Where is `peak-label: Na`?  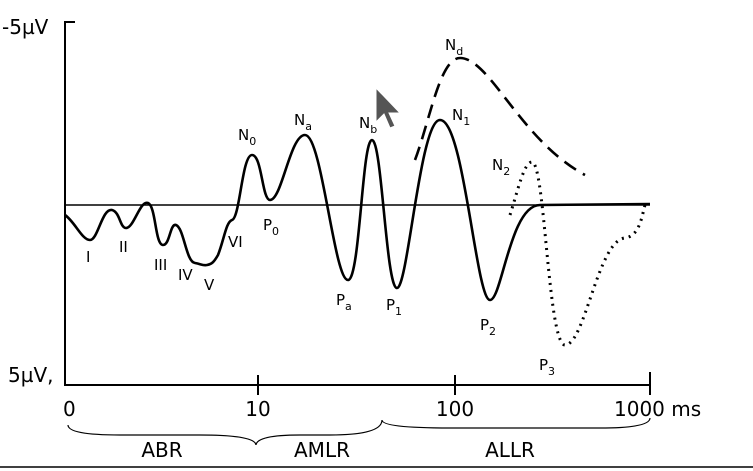 peak-label: Na is located at coordinates (303, 122).